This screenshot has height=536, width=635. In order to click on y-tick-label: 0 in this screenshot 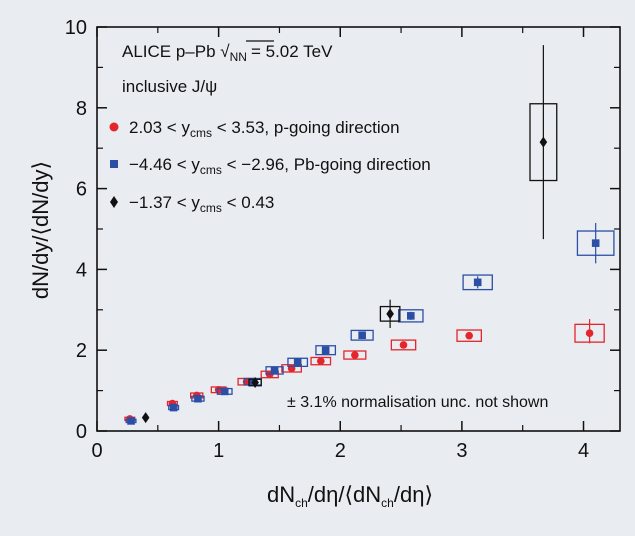, I will do `click(81, 432)`.